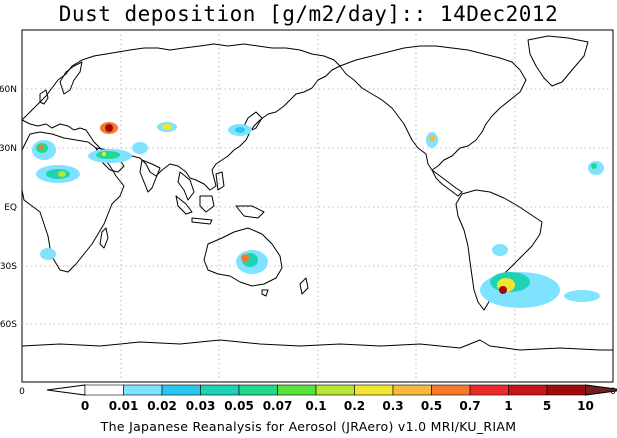  Describe the element at coordinates (304, 286) in the screenshot. I see `new-zealand-coastline` at that location.